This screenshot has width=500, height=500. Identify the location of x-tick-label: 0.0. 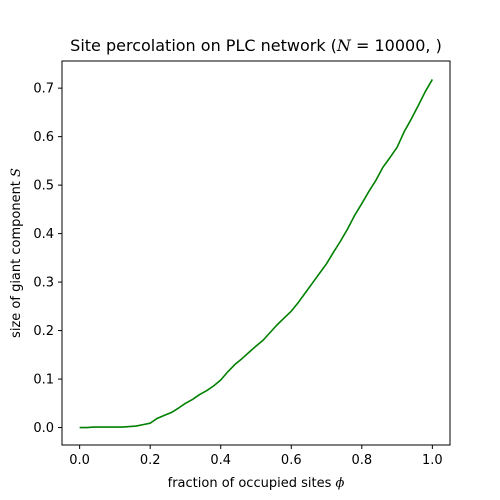
(79, 460).